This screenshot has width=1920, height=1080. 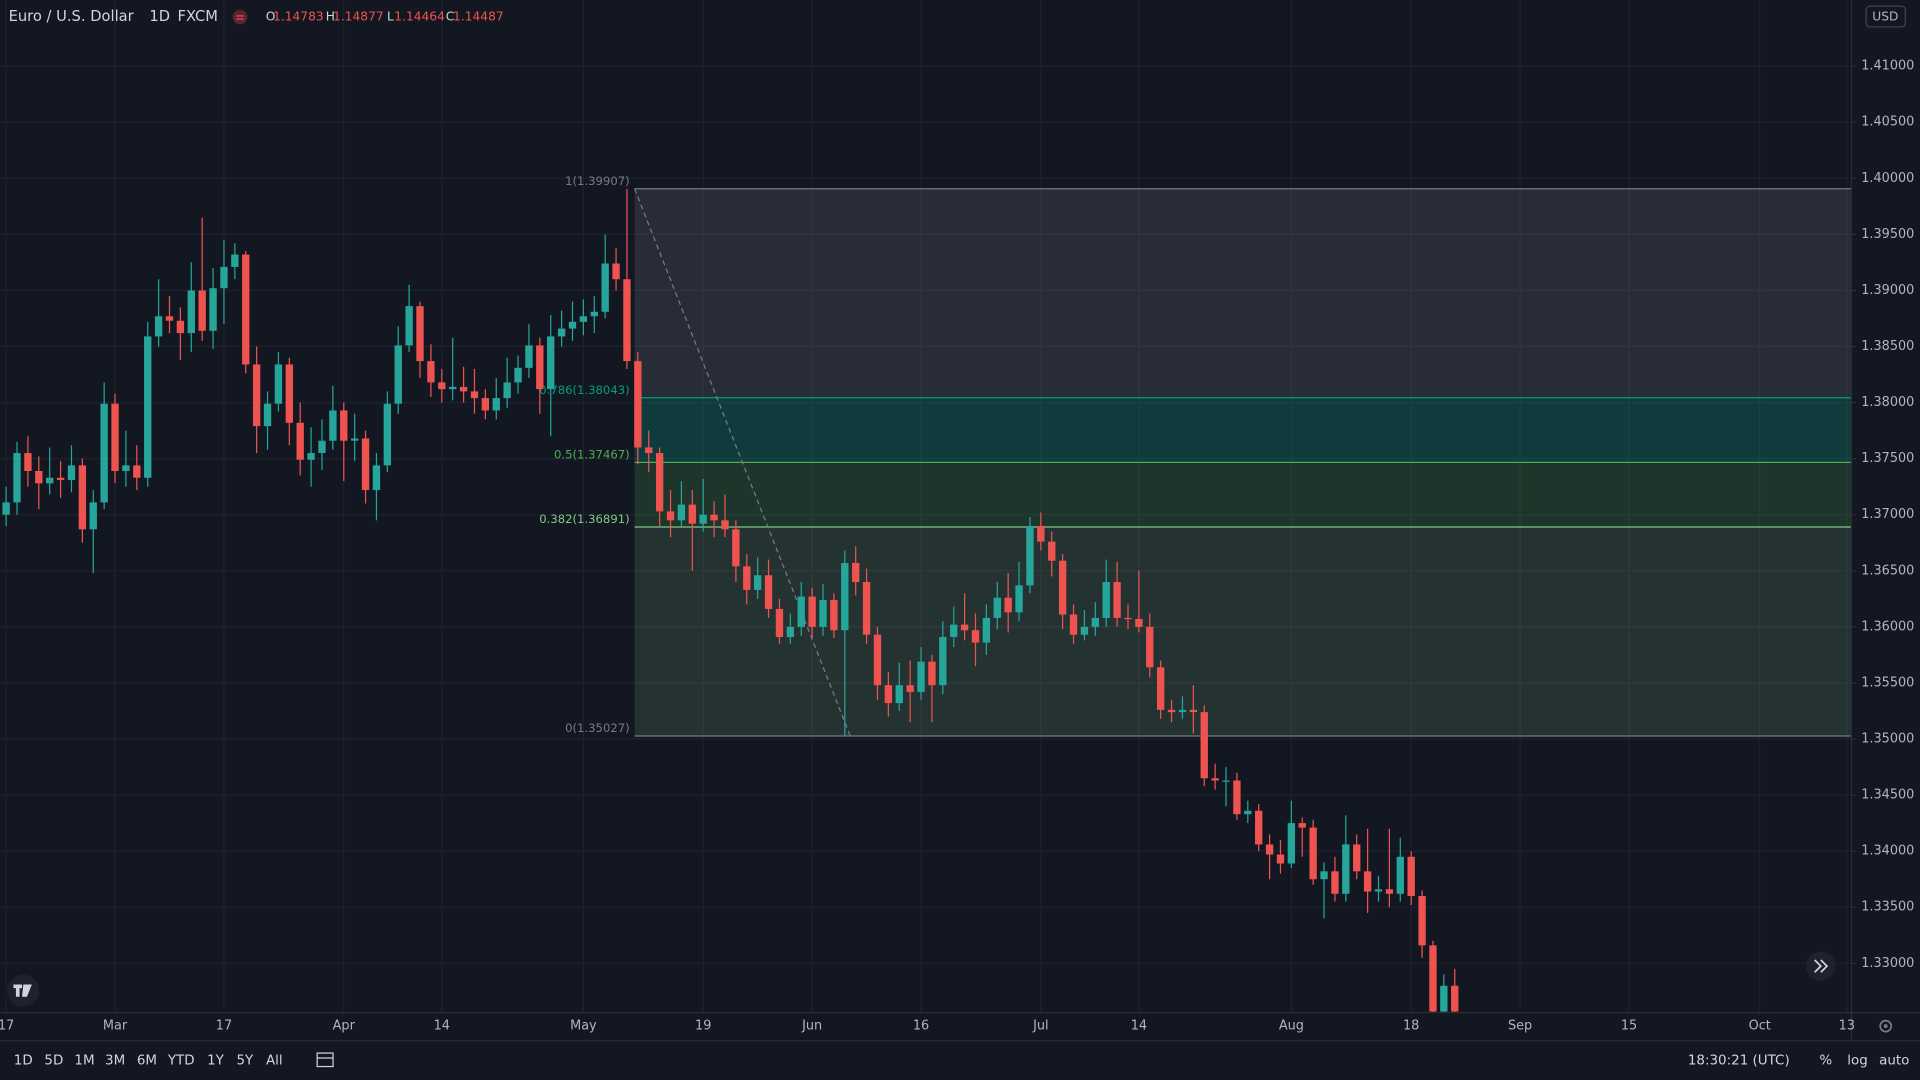 I want to click on x-tick-label: 17, so click(x=7, y=1026).